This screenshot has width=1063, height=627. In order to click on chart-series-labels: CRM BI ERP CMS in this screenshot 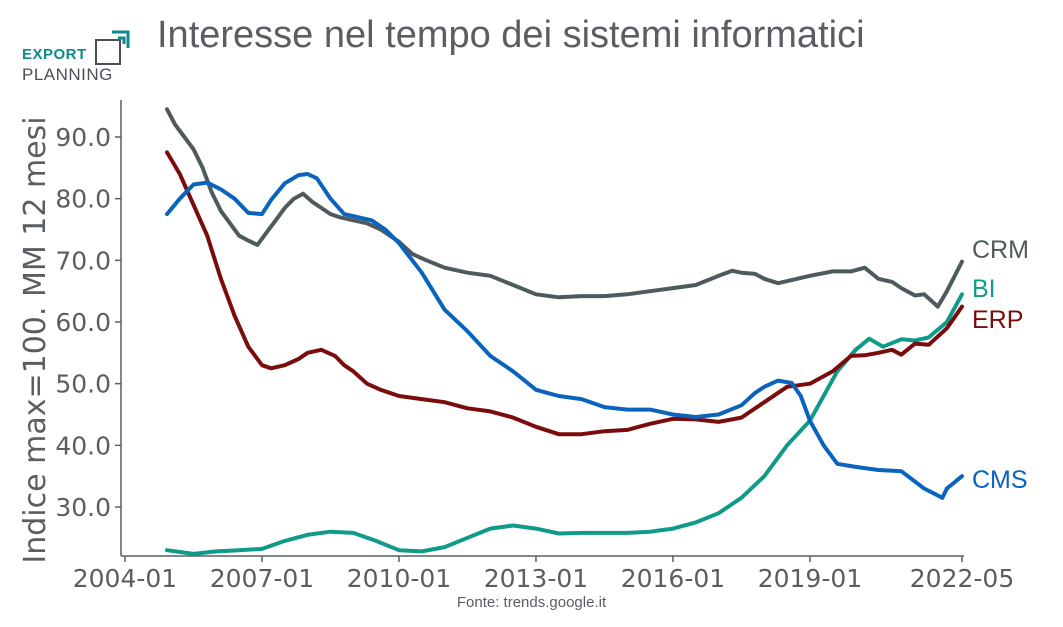, I will do `click(1000, 365)`.